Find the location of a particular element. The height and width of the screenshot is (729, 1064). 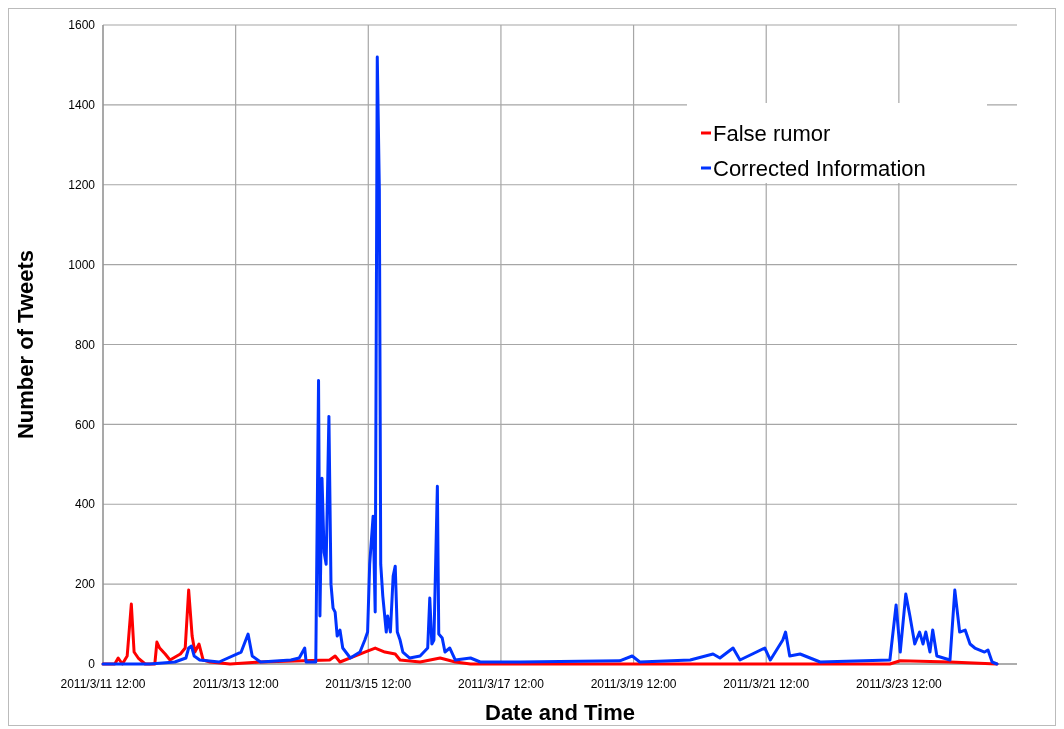

y-tick-label: 1400 is located at coordinates (82, 105).